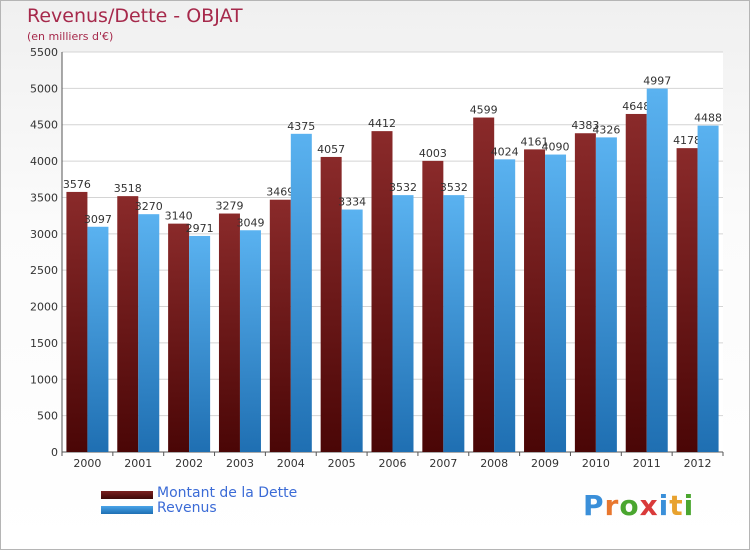 This screenshot has height=550, width=750. Describe the element at coordinates (87, 463) in the screenshot. I see `x-tick-label: 2000` at that location.